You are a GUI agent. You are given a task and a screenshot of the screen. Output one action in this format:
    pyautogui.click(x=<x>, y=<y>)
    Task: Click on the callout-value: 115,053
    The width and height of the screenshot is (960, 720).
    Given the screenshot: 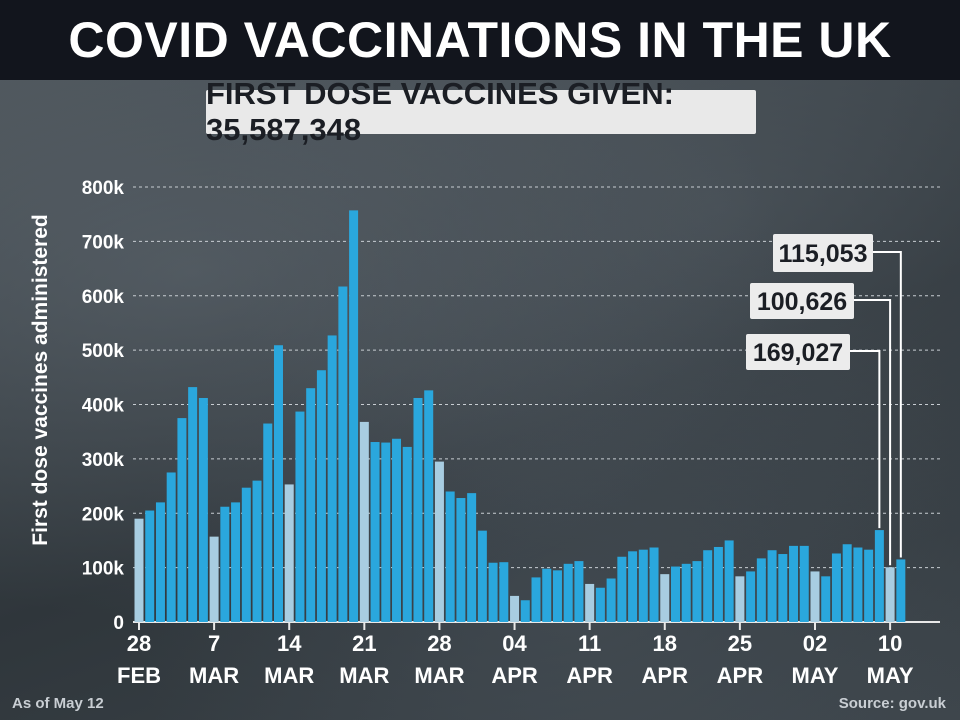 What is the action you would take?
    pyautogui.click(x=823, y=254)
    